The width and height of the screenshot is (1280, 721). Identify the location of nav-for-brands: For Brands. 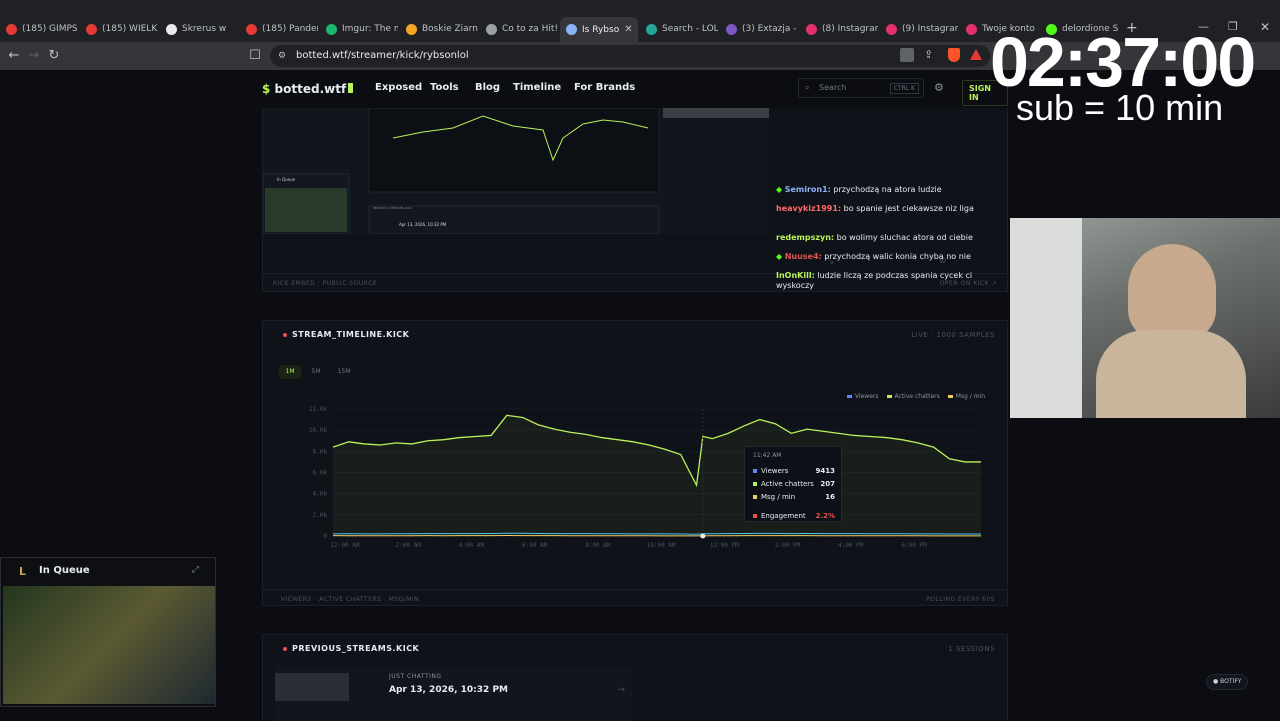
(604, 87).